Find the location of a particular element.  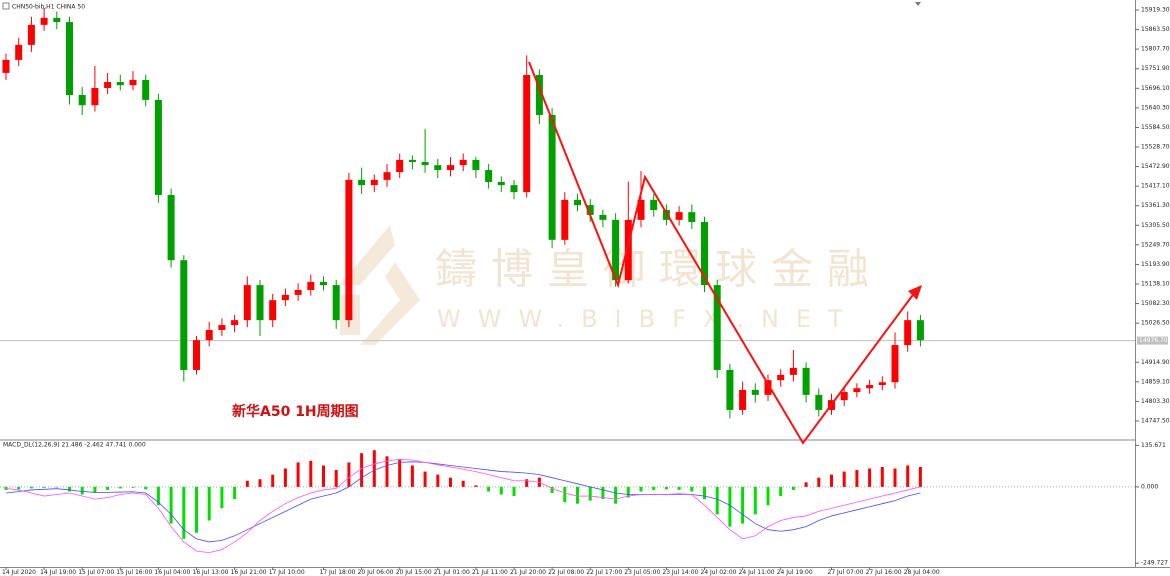

x-tick-label: 16 Jul 04:00 is located at coordinates (172, 572).